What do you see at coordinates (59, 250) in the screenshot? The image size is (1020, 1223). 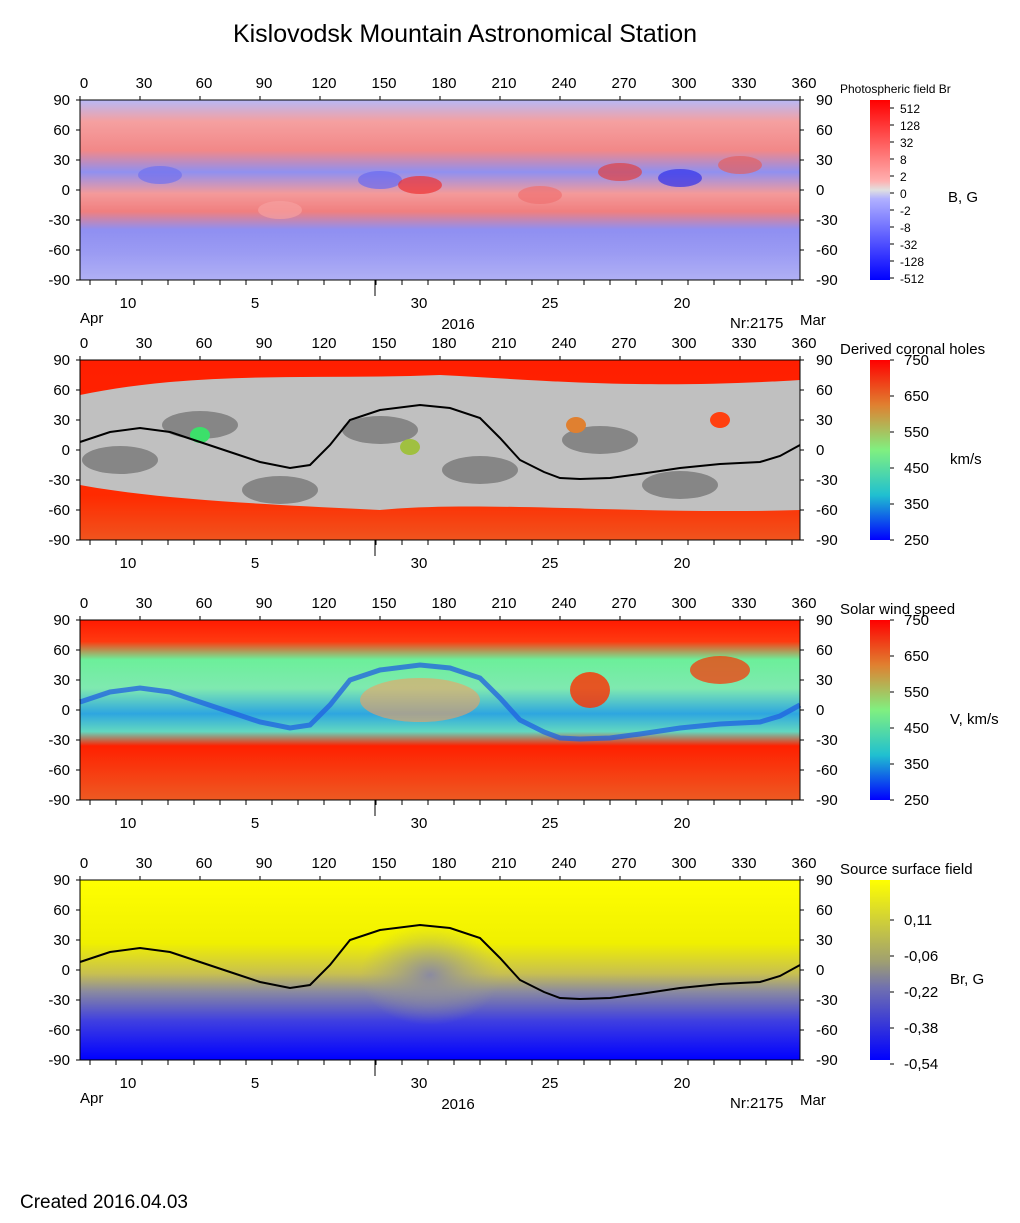 I see `y-tick-label-left: -60` at bounding box center [59, 250].